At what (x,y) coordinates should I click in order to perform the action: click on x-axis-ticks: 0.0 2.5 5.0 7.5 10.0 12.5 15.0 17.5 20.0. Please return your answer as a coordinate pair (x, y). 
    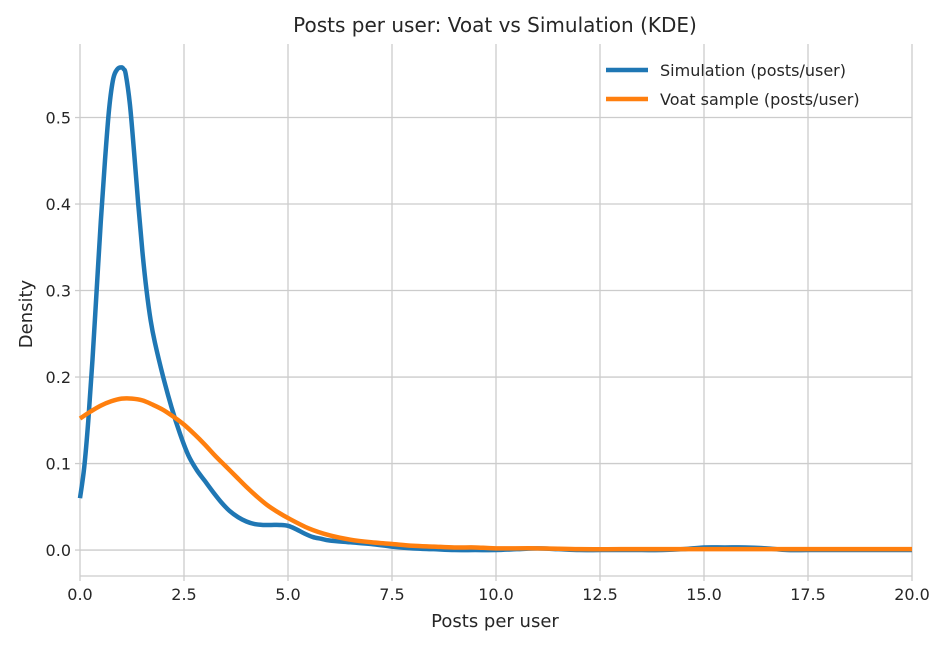
    Looking at the image, I should click on (498, 590).